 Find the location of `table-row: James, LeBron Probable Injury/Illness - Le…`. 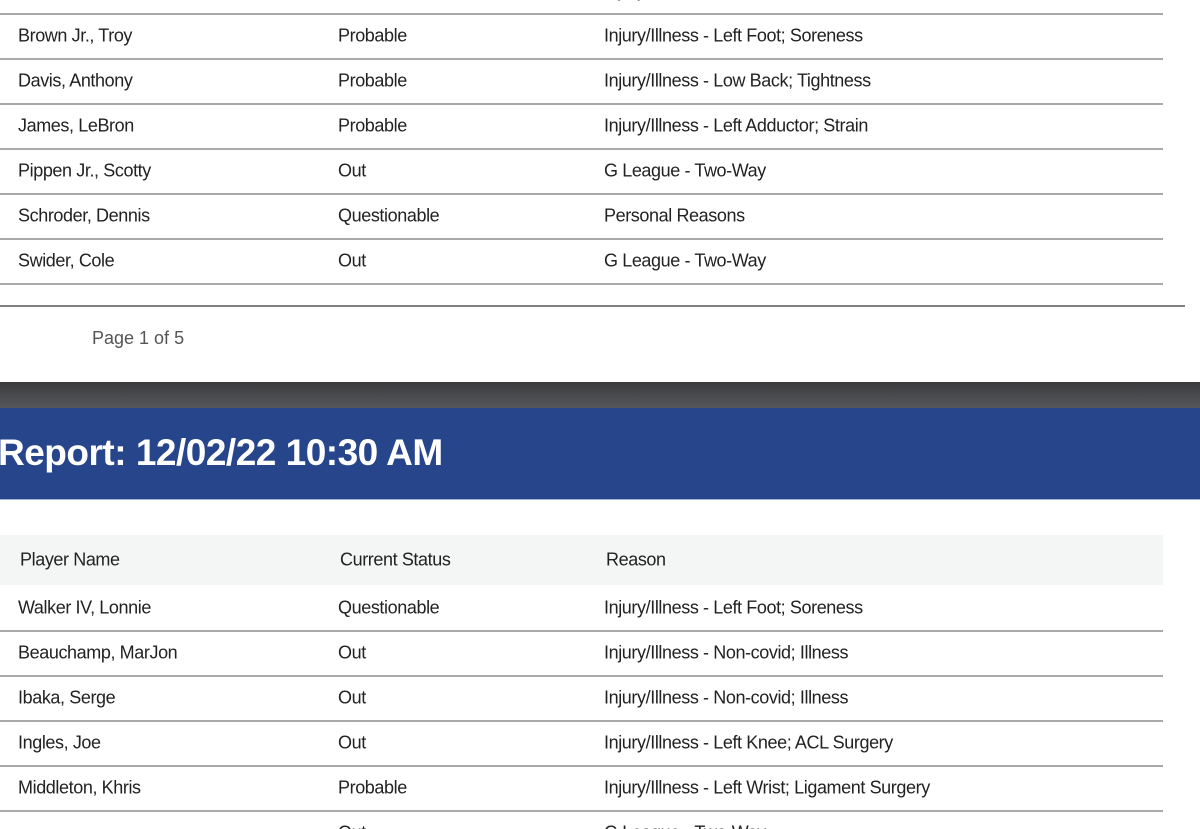

table-row: James, LeBron Probable Injury/Illness - Le… is located at coordinates (581, 126).